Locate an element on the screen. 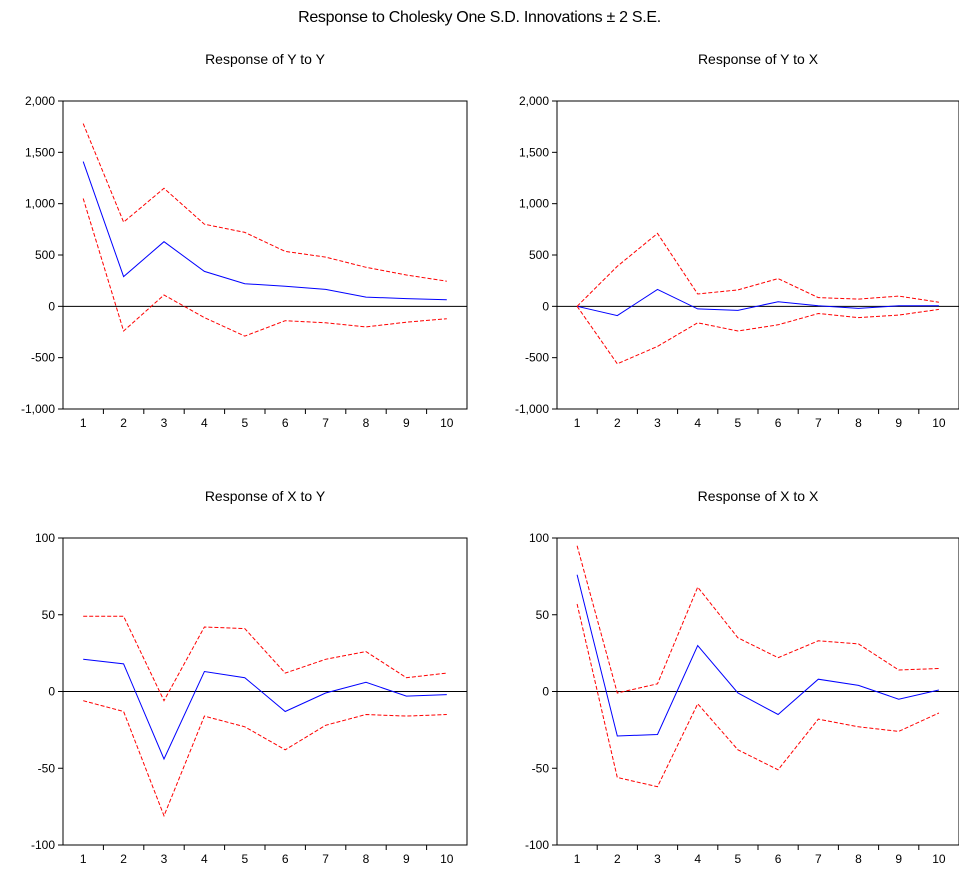 This screenshot has height=879, width=959. panel-title: Response of X to X is located at coordinates (758, 496).